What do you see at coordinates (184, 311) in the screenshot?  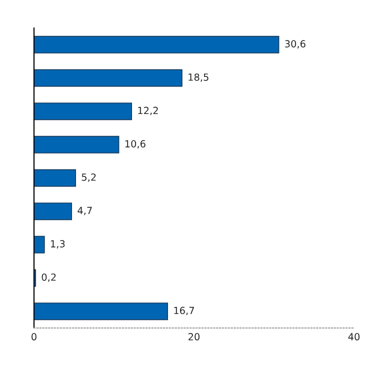 I see `data-label: 16,7` at bounding box center [184, 311].